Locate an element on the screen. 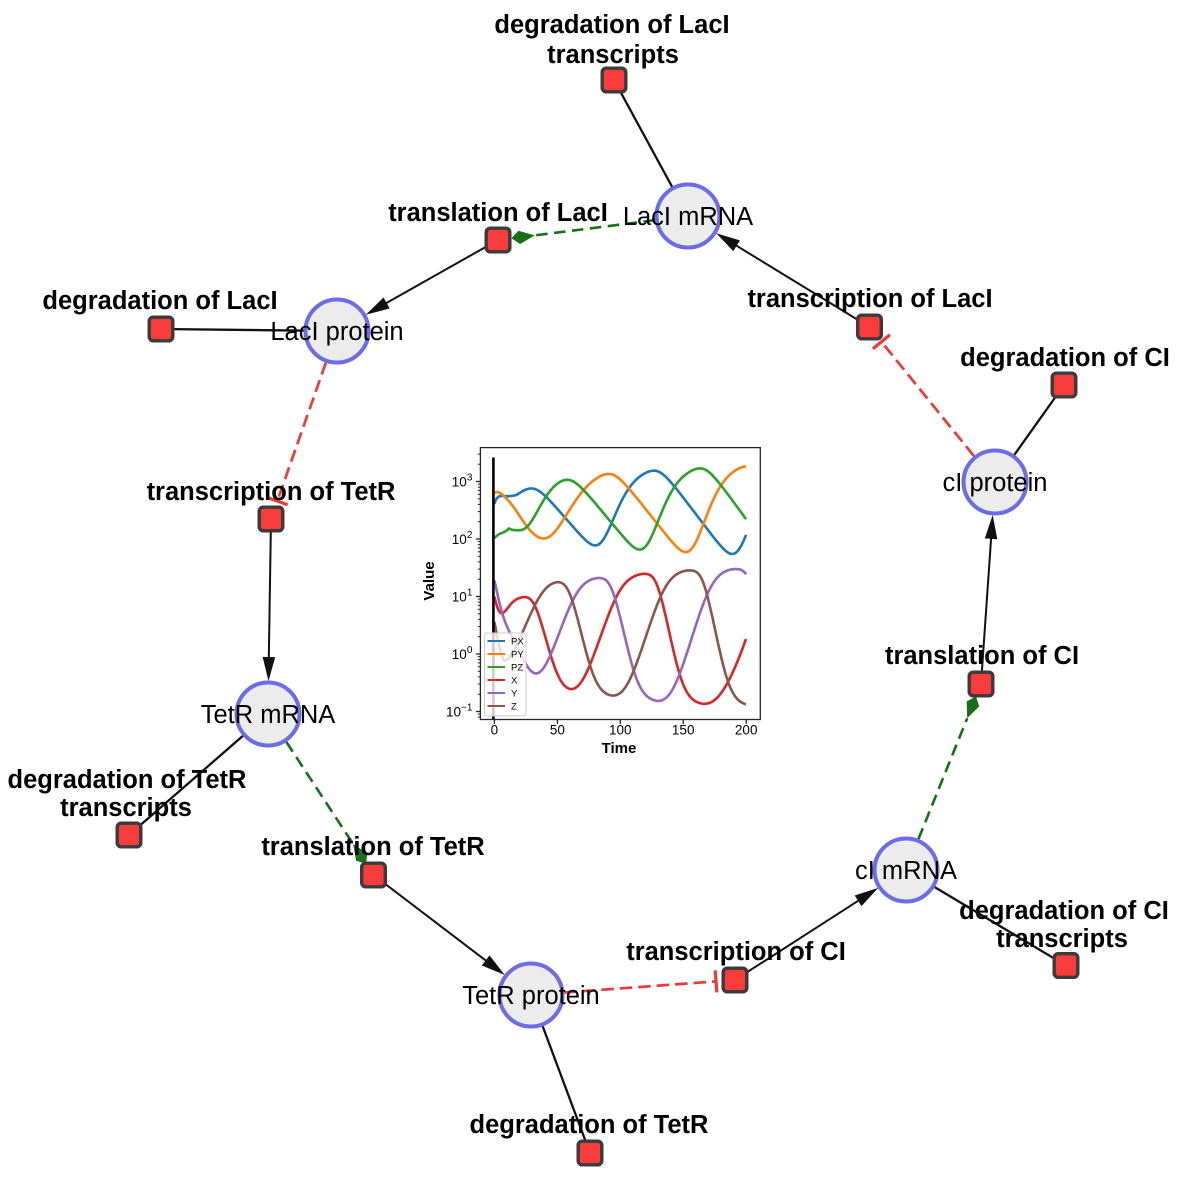  svg-text: TetR protein is located at coordinates (531, 996).